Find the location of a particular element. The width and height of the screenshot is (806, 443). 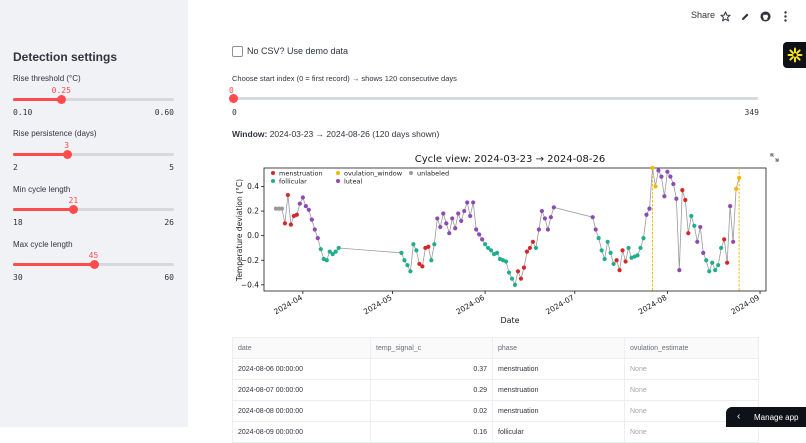

table-row: 2024-08-09 00:00:00 0.16 follicular None is located at coordinates (495, 432).